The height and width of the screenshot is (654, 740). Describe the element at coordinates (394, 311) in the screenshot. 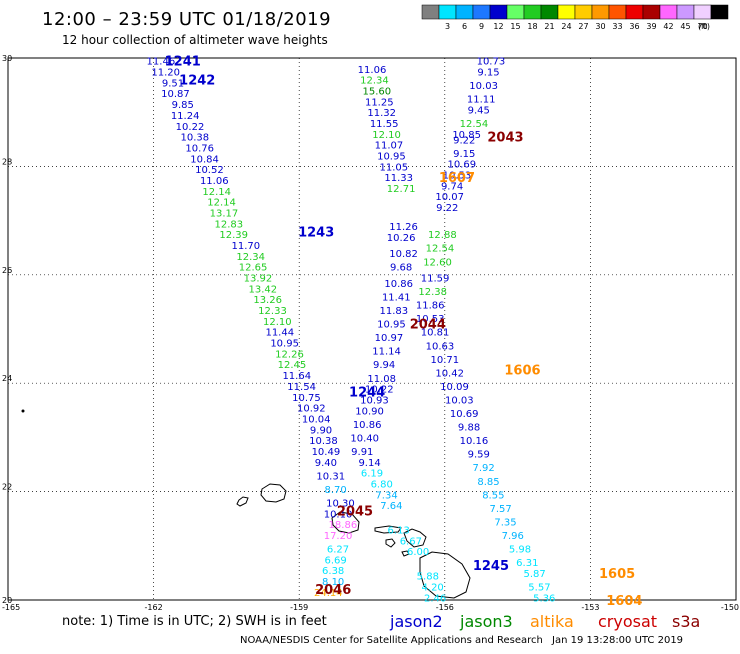

I see `wave-height-value: 11.83` at that location.